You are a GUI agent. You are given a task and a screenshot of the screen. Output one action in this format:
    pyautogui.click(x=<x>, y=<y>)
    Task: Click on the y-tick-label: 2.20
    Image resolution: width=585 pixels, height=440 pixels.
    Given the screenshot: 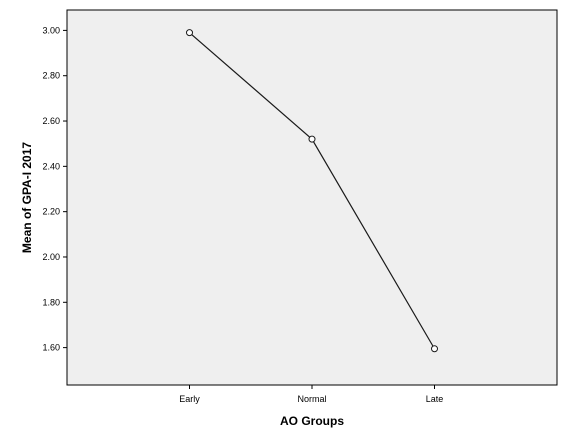 What is the action you would take?
    pyautogui.click(x=51, y=212)
    